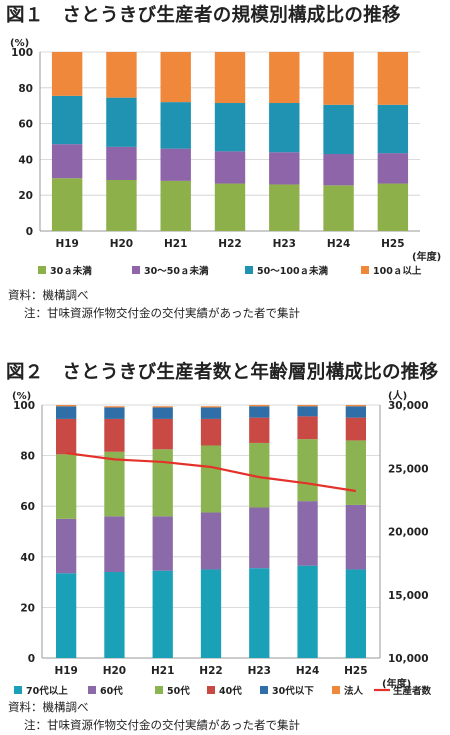 The height and width of the screenshot is (735, 450). I want to click on y-tick-label: 60, so click(27, 507).